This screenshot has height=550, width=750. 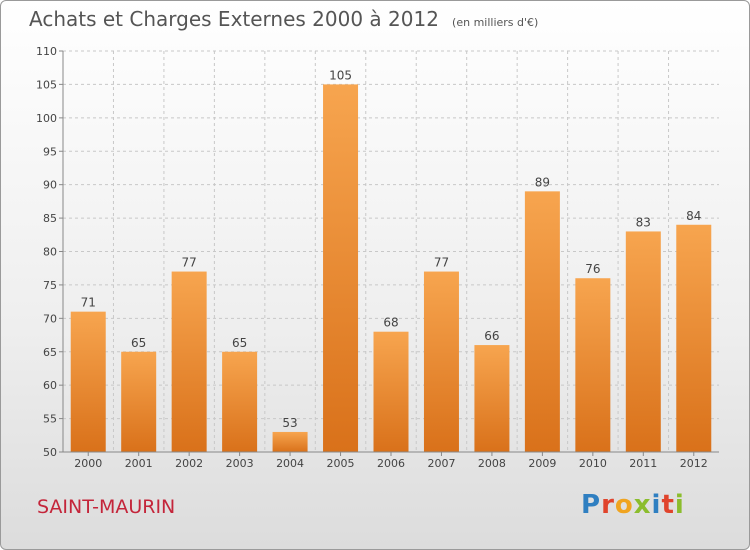 What do you see at coordinates (591, 505) in the screenshot?
I see `brand-letter: P` at bounding box center [591, 505].